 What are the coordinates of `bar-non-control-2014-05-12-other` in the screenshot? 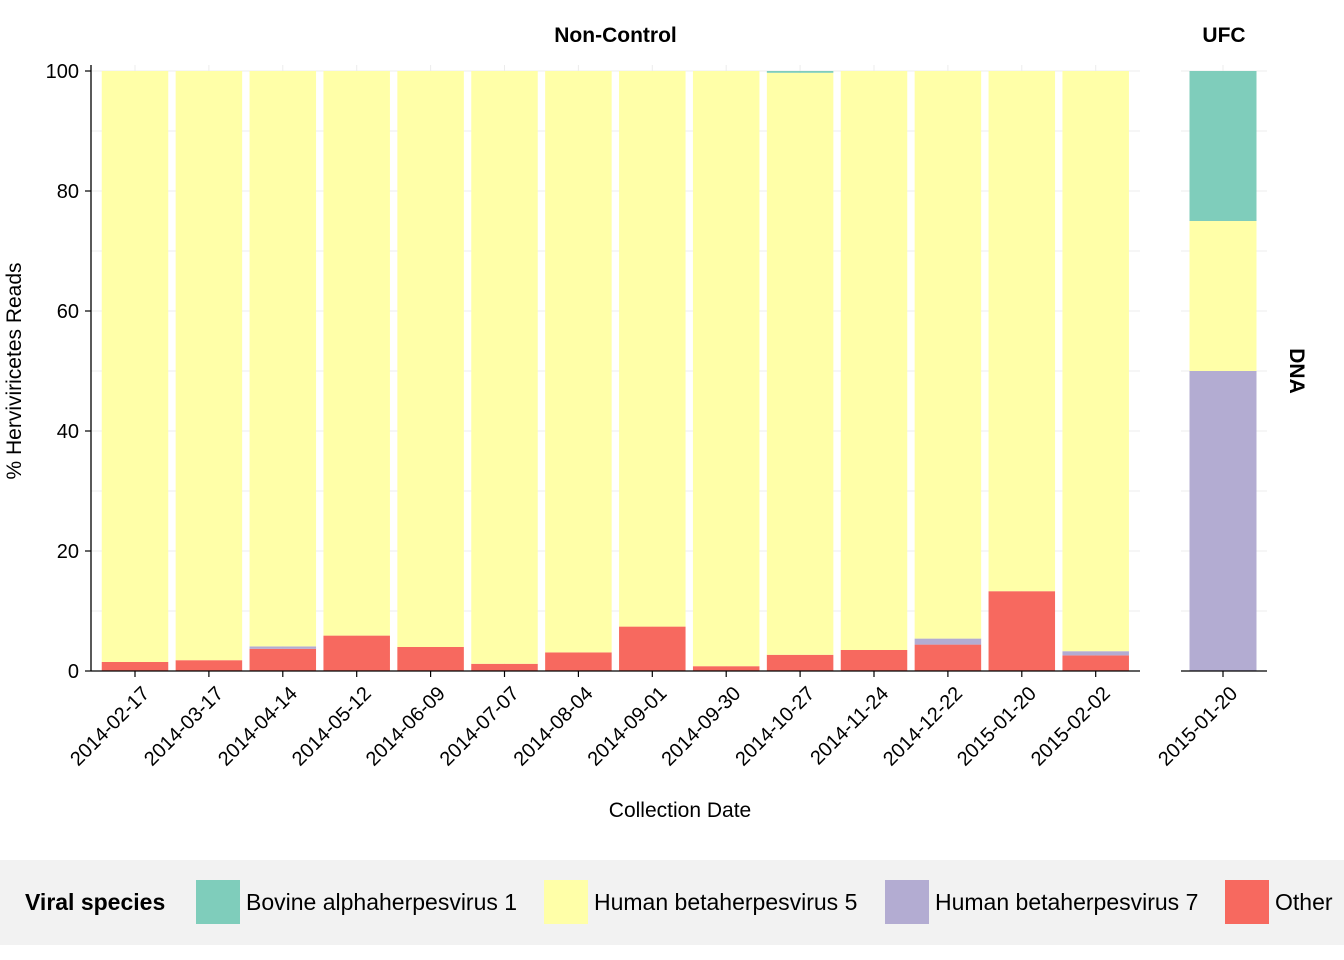 It's located at (356, 653).